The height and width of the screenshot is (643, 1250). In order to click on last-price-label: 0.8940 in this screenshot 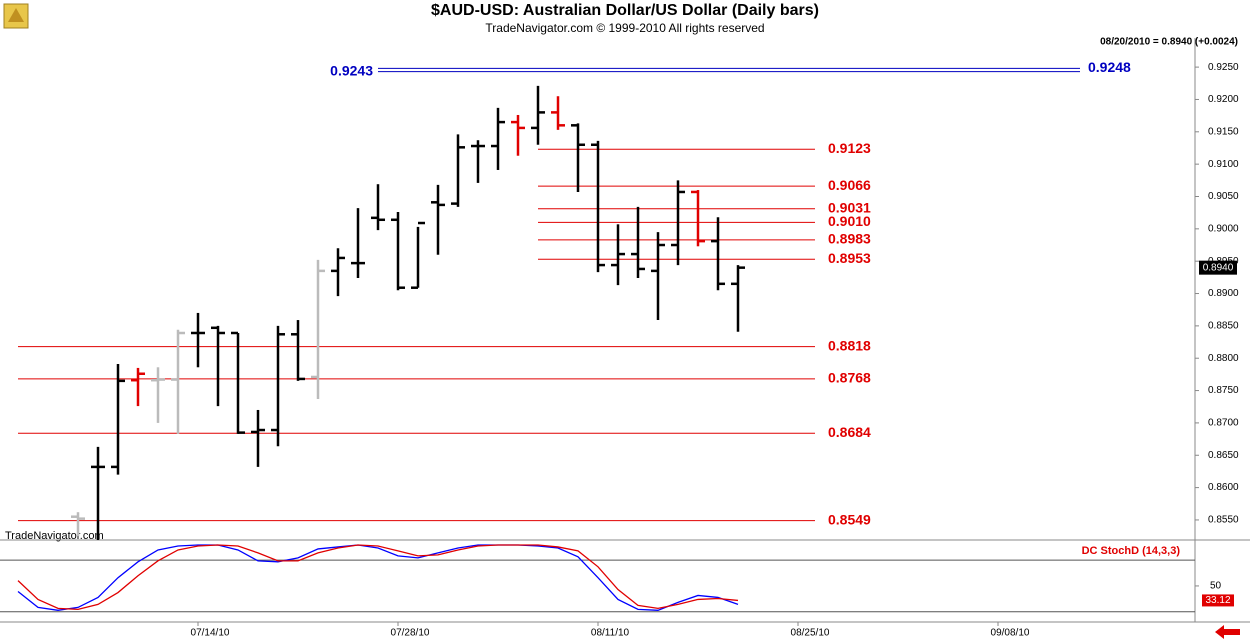, I will do `click(1218, 267)`.